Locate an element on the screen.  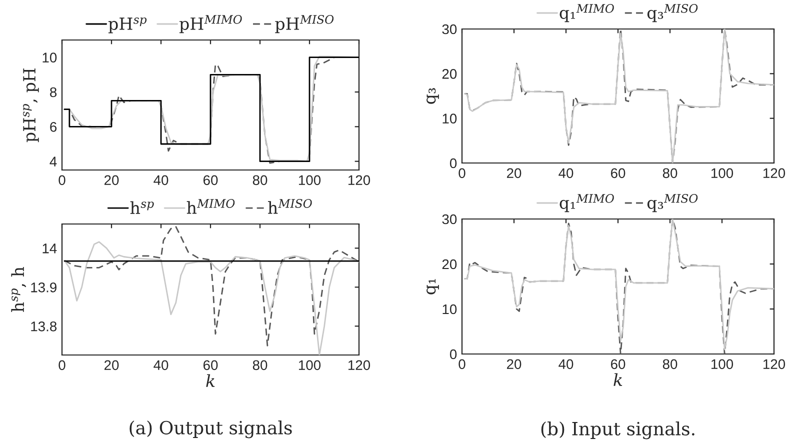
legend-label: pH$^{MISO}$ is located at coordinates (304, 24).